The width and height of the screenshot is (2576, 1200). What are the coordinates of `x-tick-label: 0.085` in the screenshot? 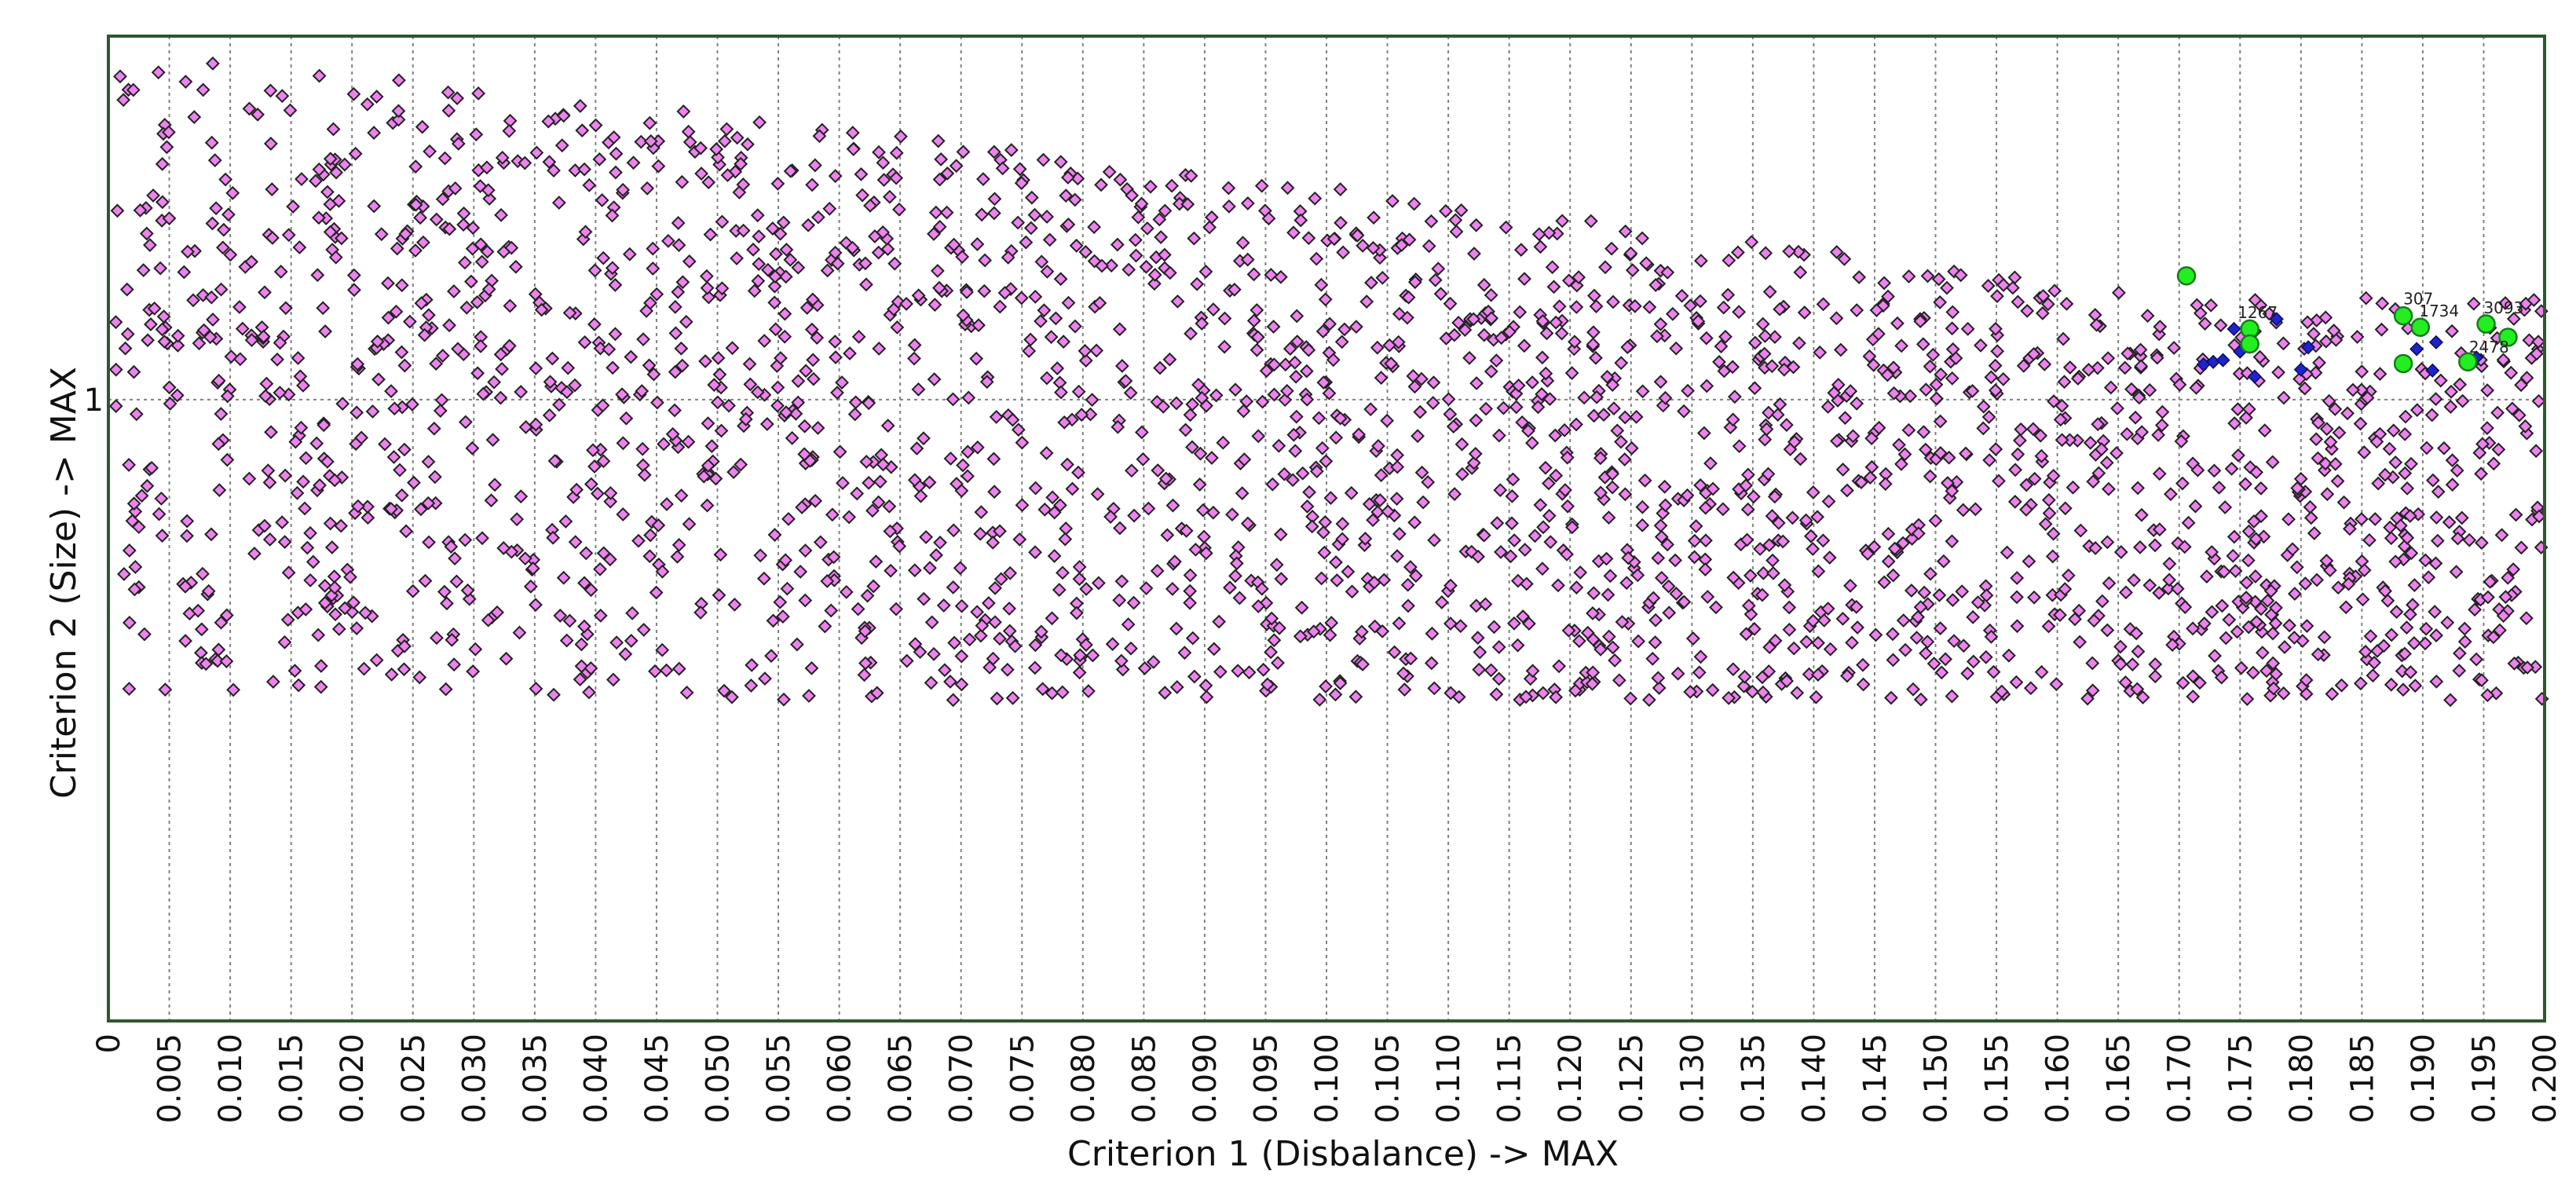 It's located at (1144, 1079).